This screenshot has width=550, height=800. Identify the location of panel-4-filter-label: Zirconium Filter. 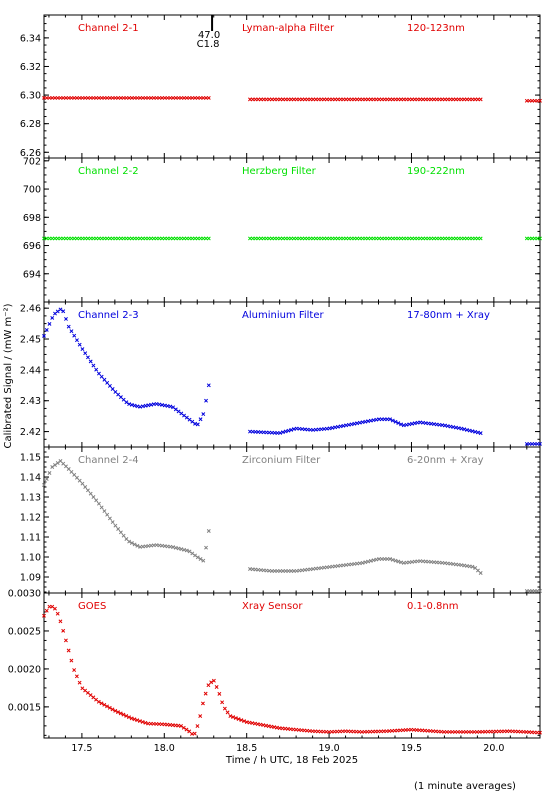
(281, 460).